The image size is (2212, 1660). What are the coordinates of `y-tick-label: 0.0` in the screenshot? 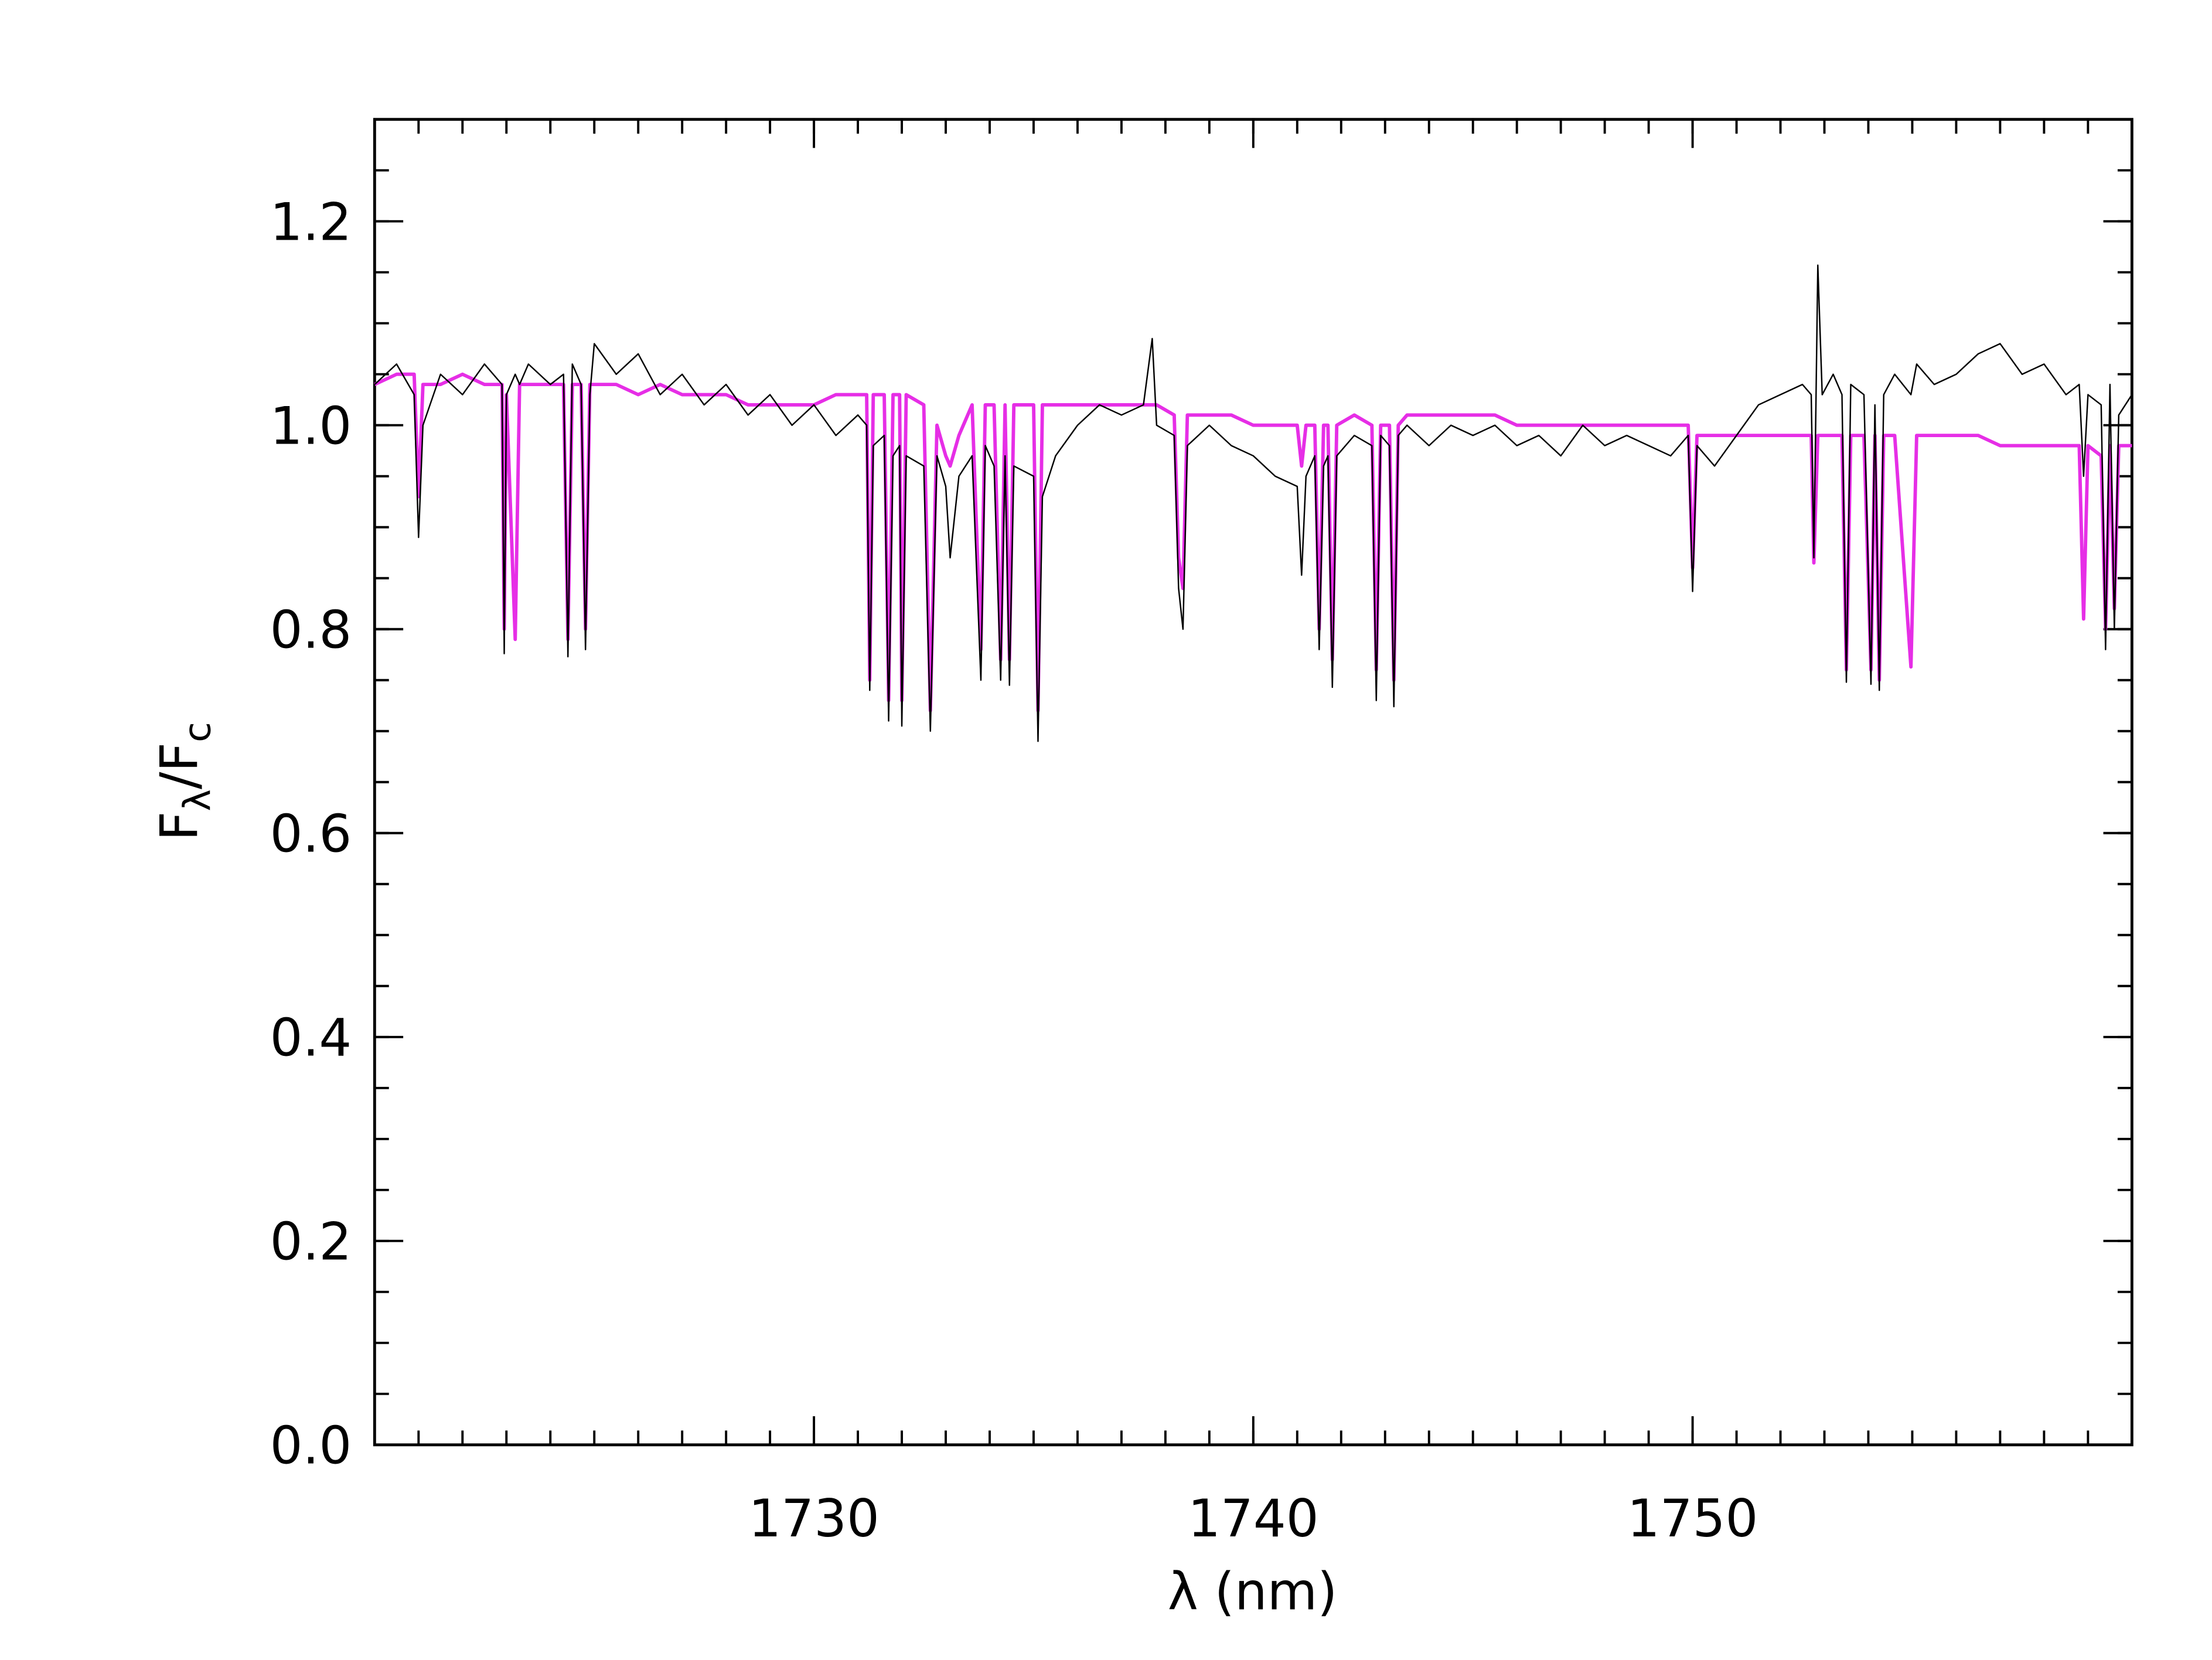 It's located at (311, 1446).